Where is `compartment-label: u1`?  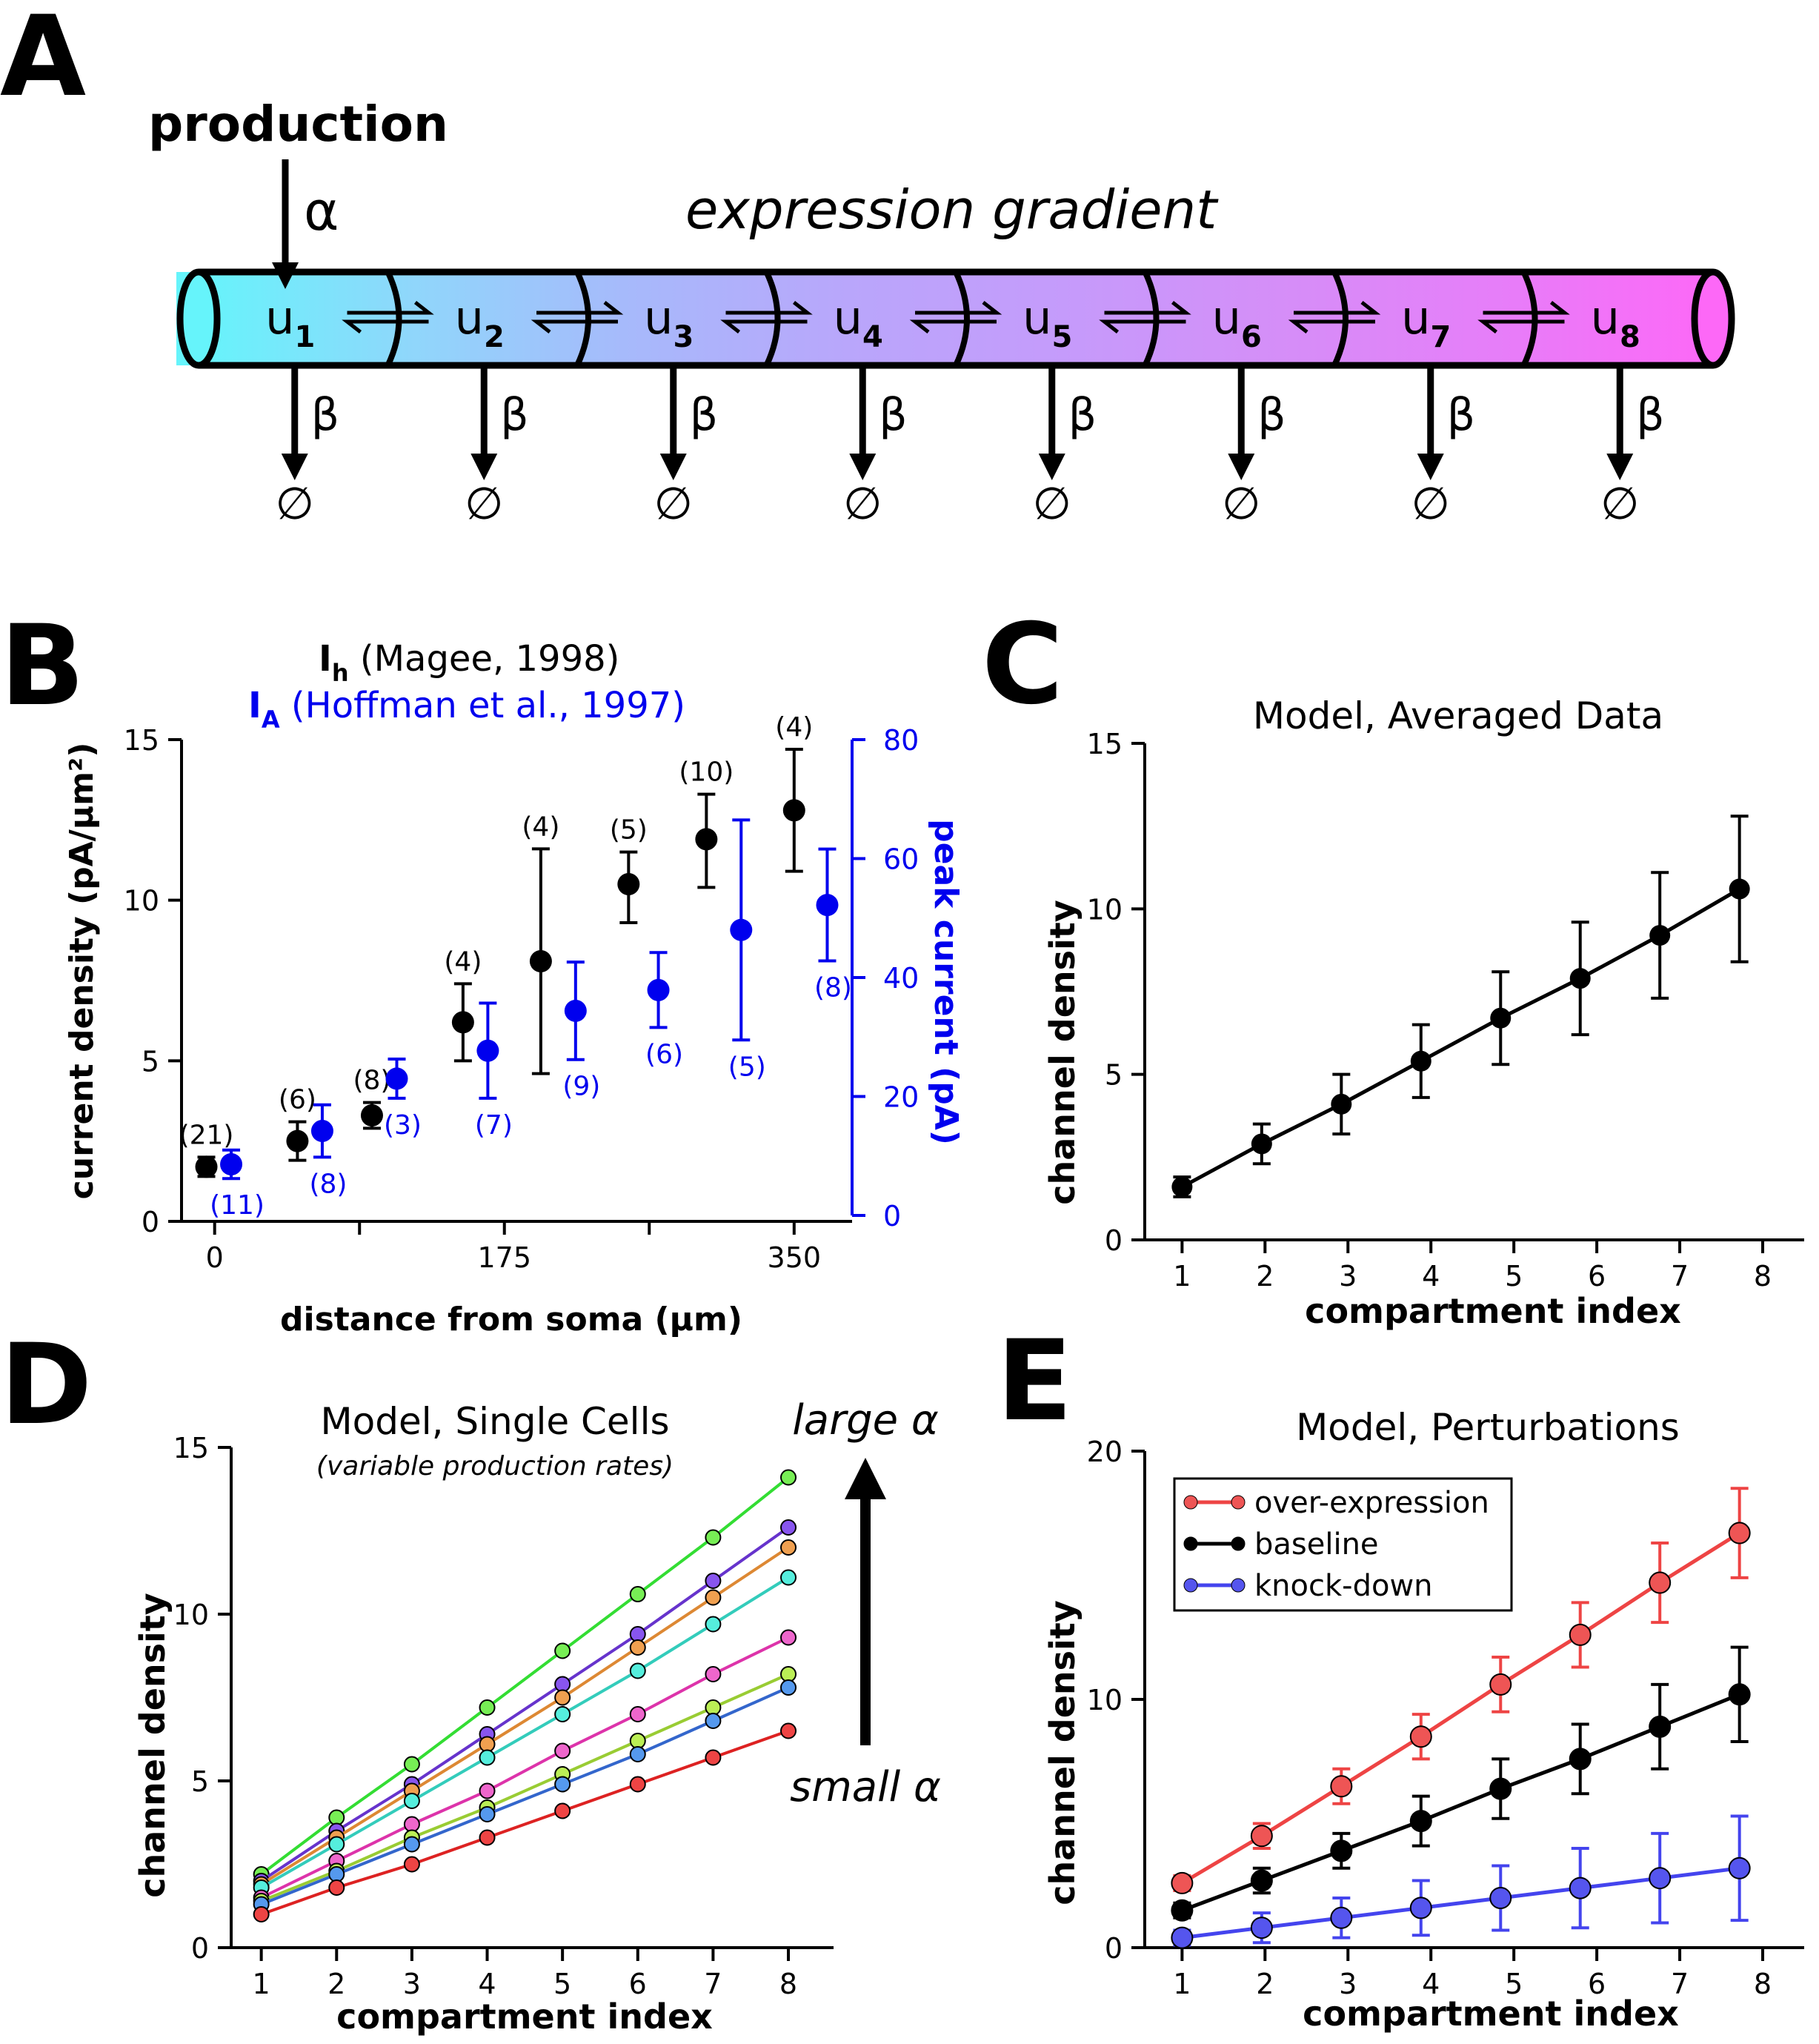
compartment-label: u1 is located at coordinates (290, 322).